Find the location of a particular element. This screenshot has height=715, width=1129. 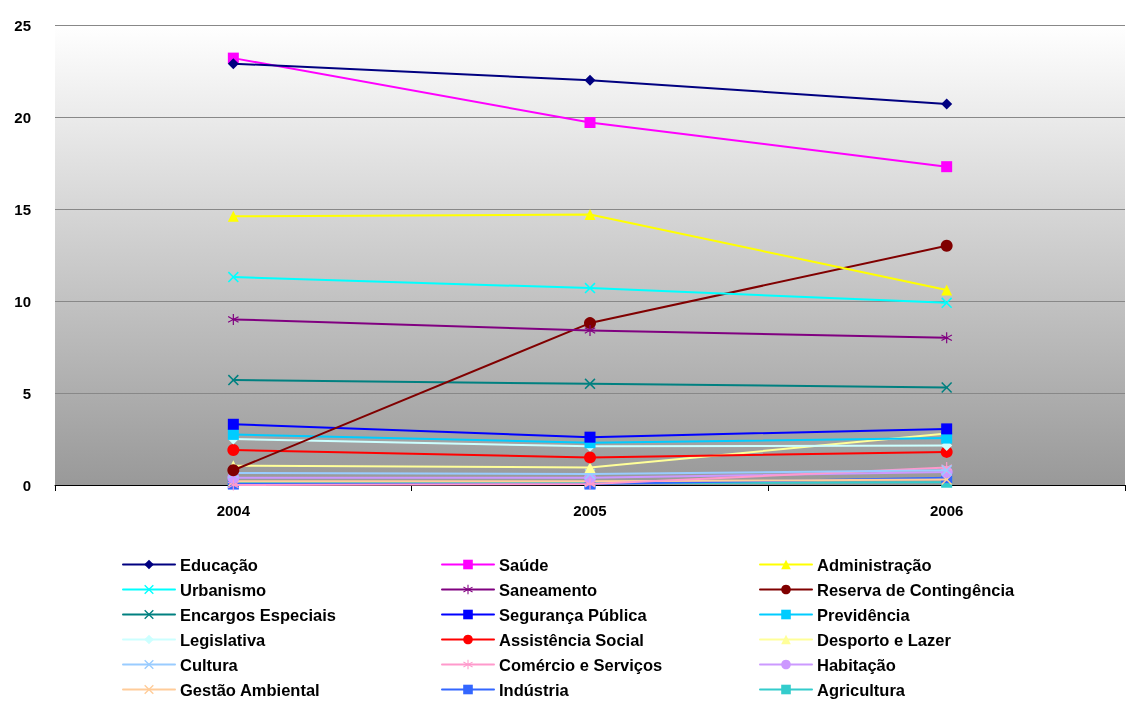

legend-label: Indústria is located at coordinates (534, 689).